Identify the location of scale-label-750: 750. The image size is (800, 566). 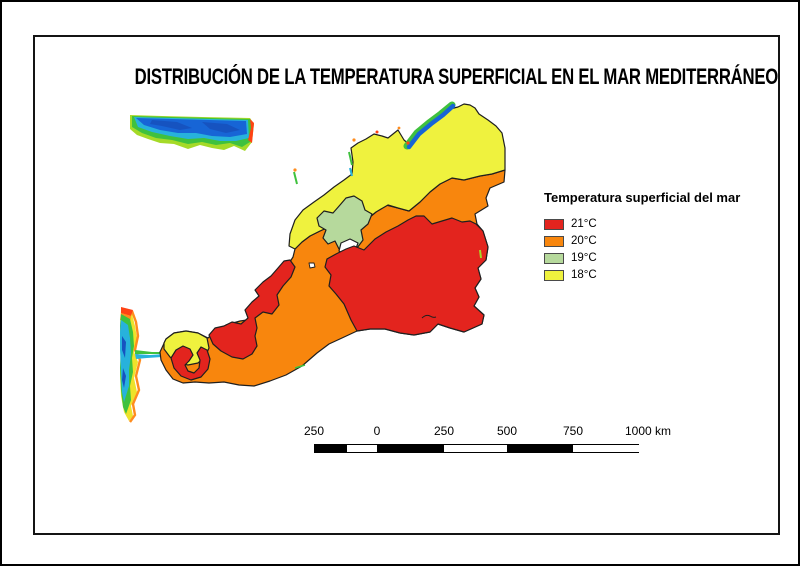
(573, 431).